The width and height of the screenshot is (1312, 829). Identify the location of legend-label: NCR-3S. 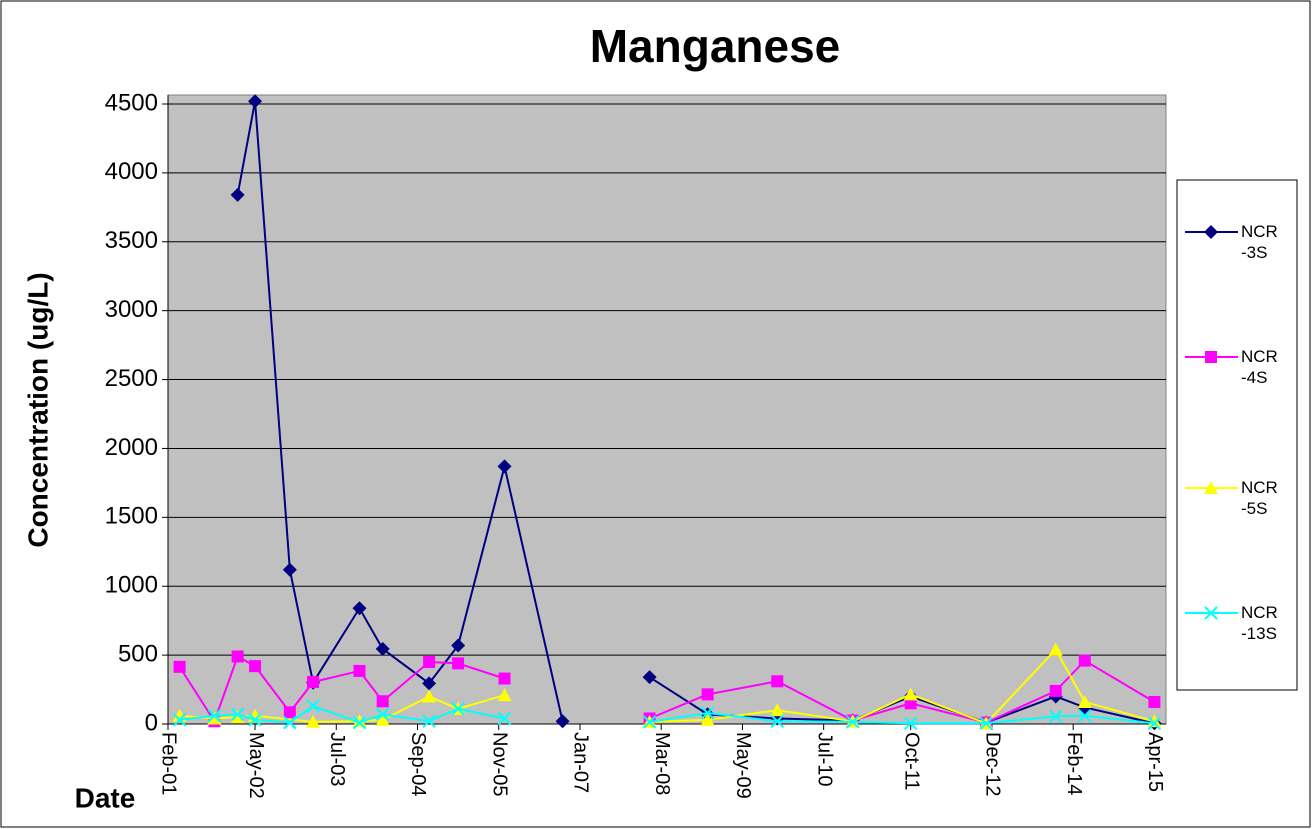
(1259, 242).